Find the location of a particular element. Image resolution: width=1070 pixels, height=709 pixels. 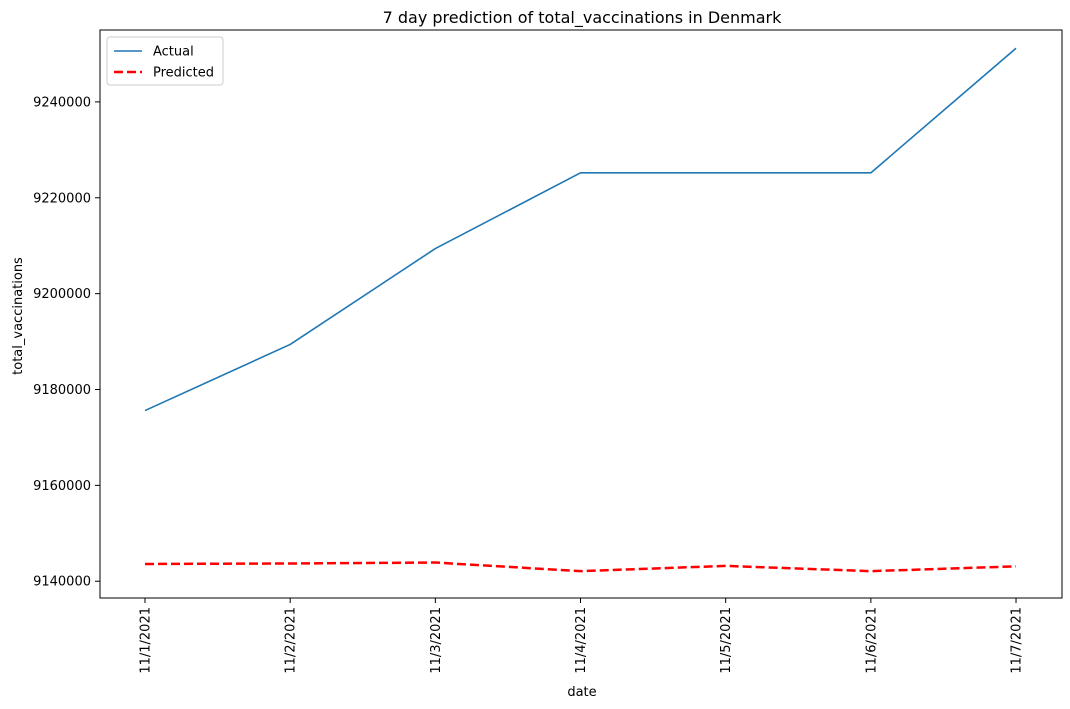

y-tick-label: 9160000 is located at coordinates (62, 486).